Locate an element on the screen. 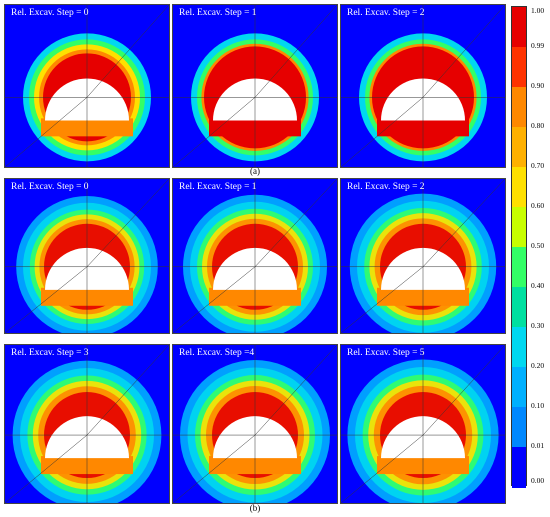  panel-b-6: Rel. Excav. Step = 5 is located at coordinates (423, 424).